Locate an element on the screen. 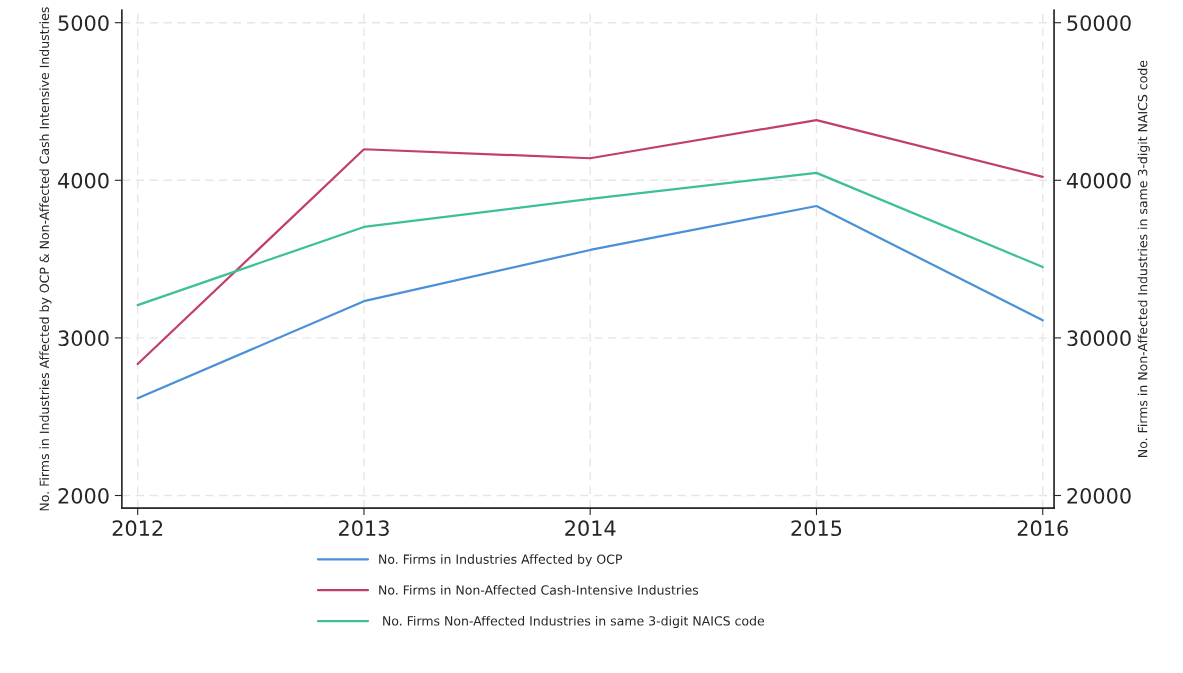 The height and width of the screenshot is (673, 1183). x-tick-label: 2016 is located at coordinates (1042, 528).